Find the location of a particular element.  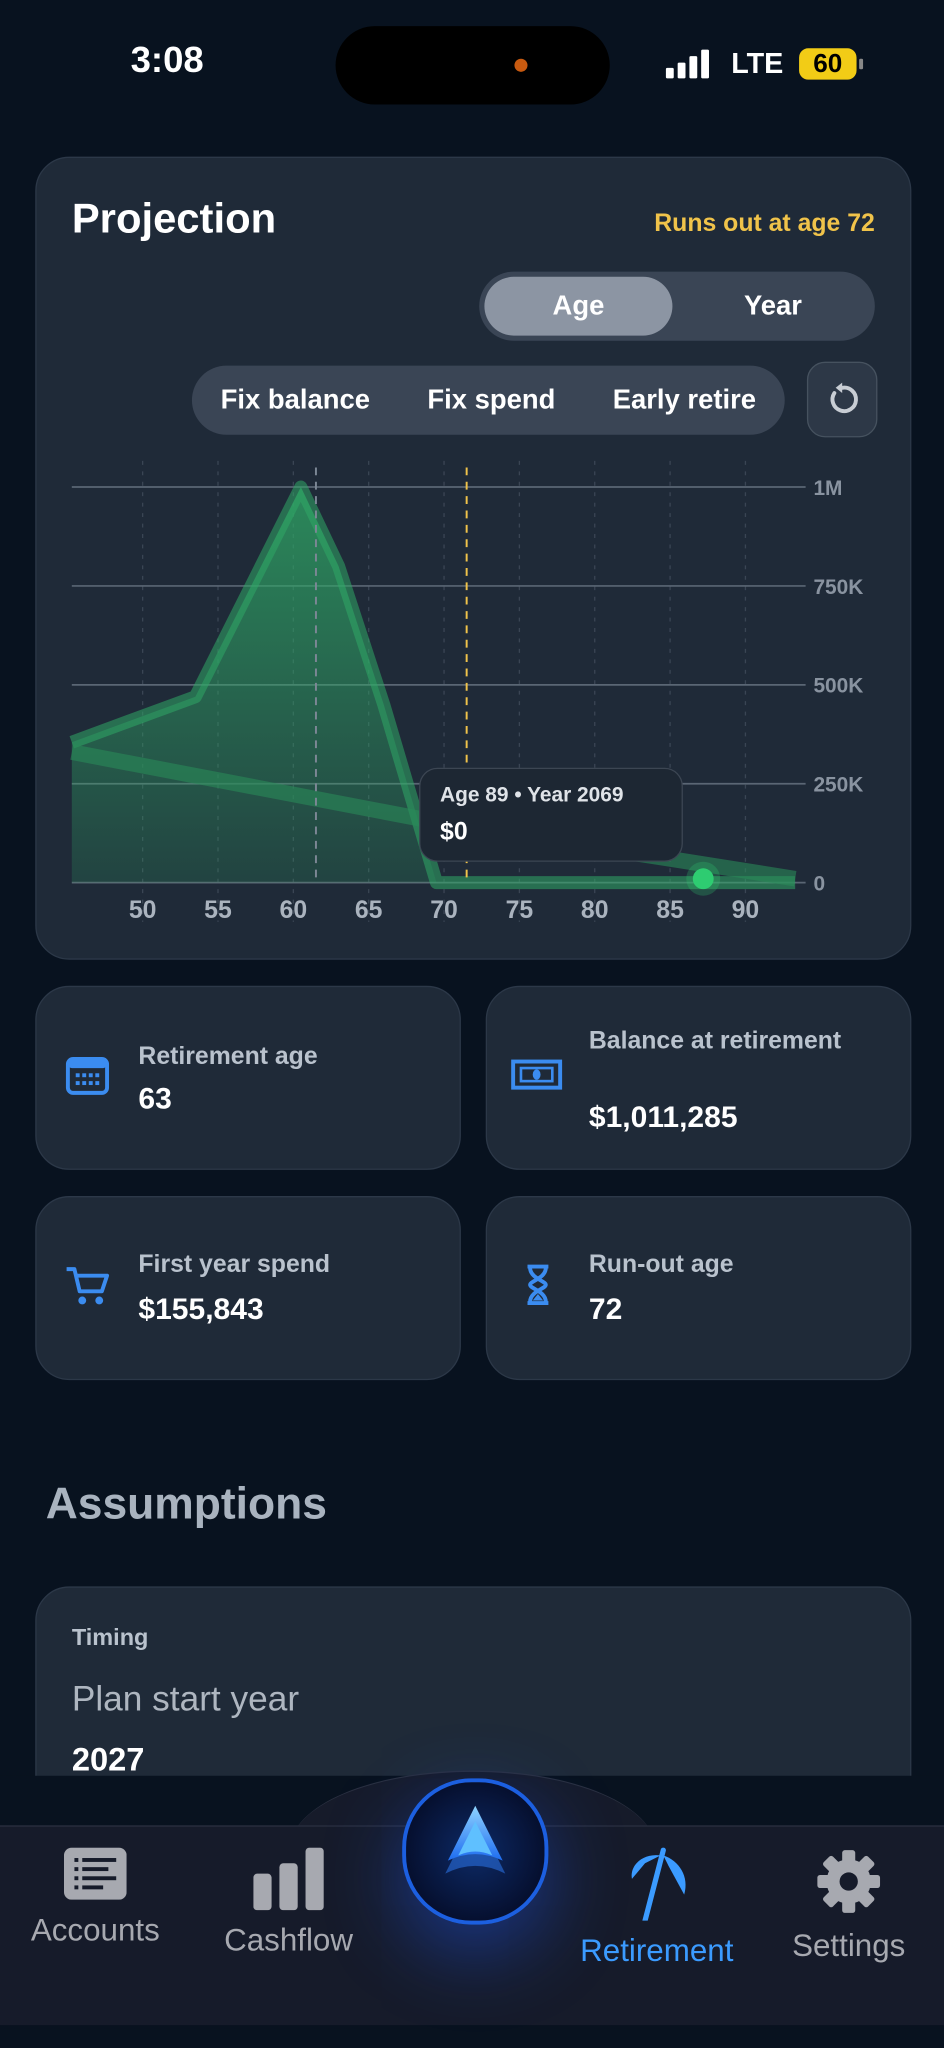

stat-label: Run-out age is located at coordinates (661, 1264).